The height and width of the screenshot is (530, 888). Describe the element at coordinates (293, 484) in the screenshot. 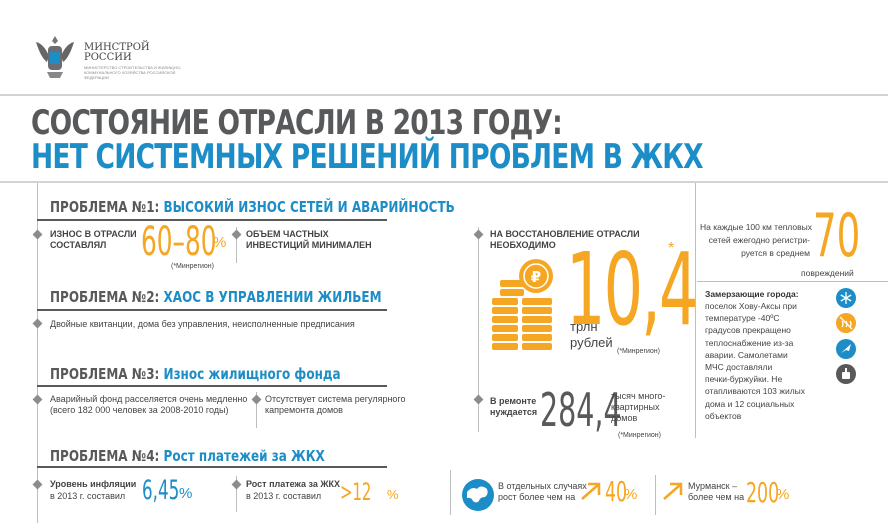

I see `payment-label: Рост платежа за ЖКХ` at that location.